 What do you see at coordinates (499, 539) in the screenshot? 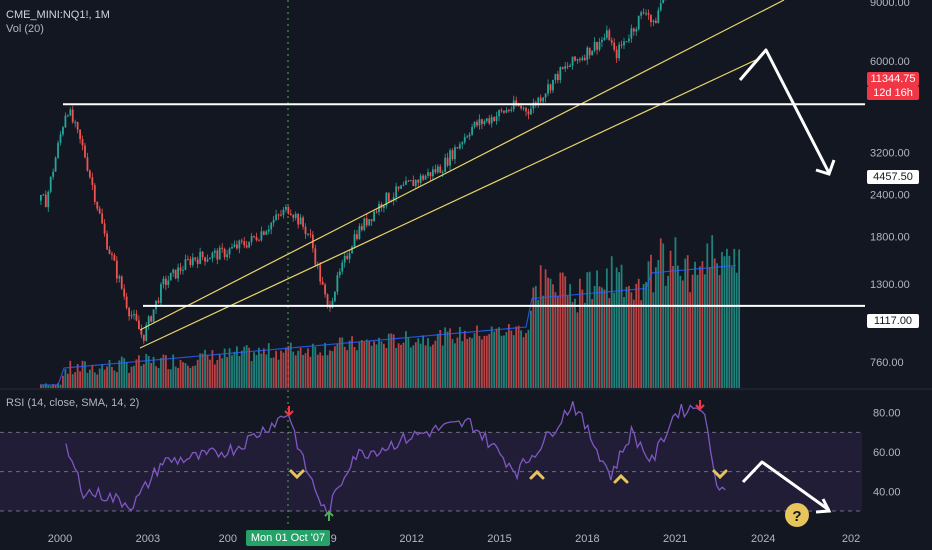
I see `time-axis-tick: 2015` at bounding box center [499, 539].